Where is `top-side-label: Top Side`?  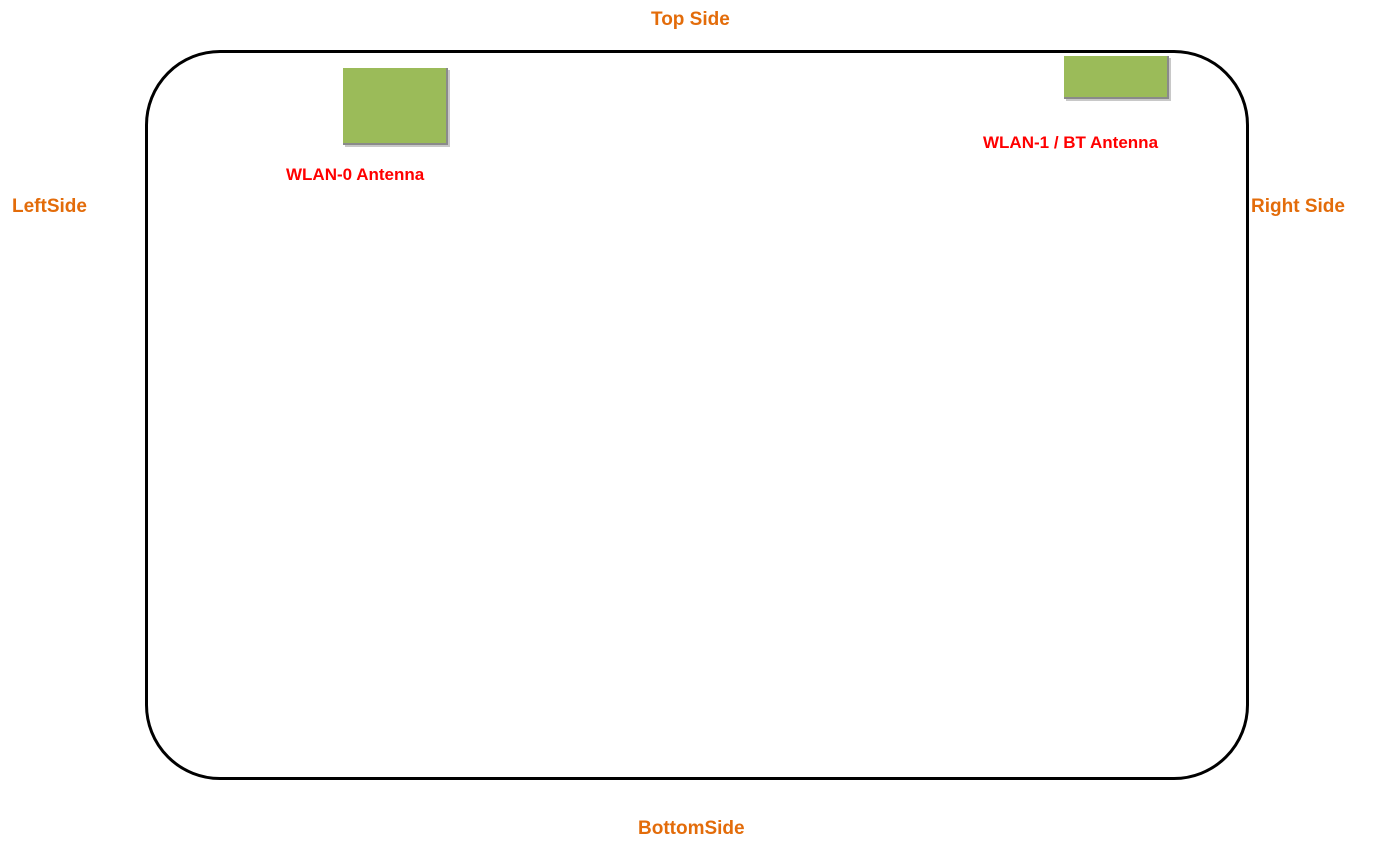 top-side-label: Top Side is located at coordinates (690, 19).